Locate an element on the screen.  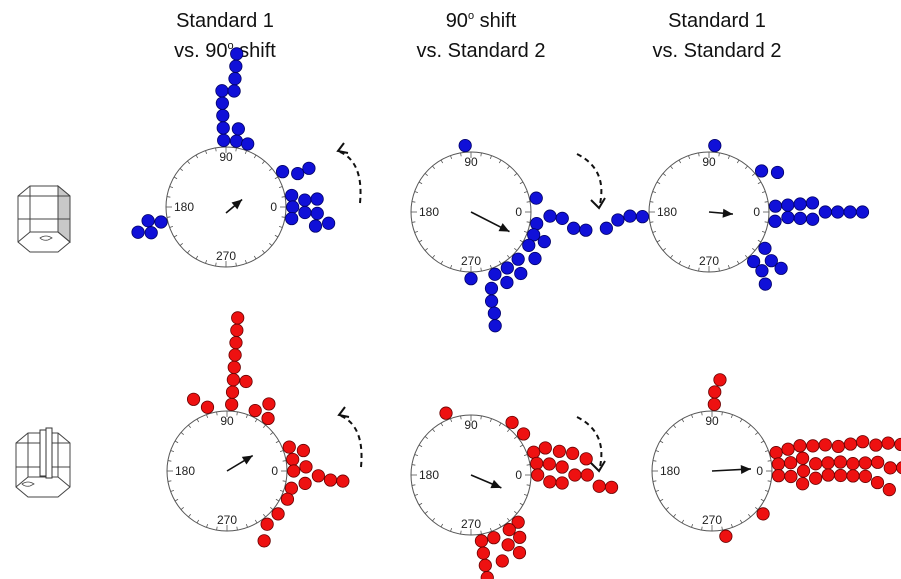
circular-plot-blue-1: 90 180 0 270 is located at coordinates (246, 157).